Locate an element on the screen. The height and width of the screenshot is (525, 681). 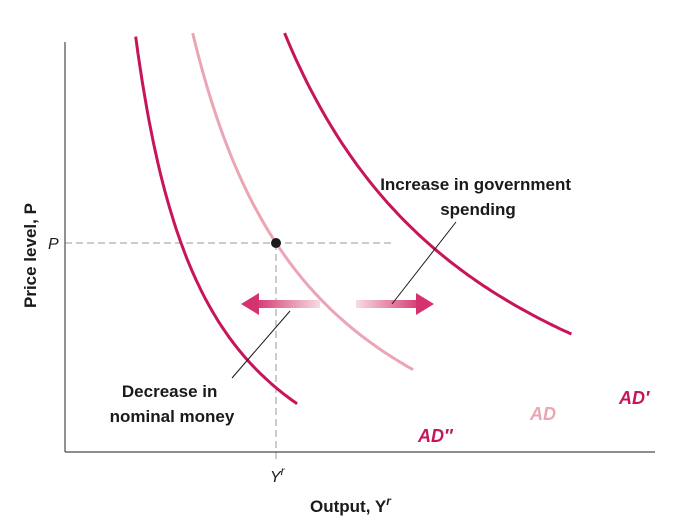
x-axis-title-main: Output, Y is located at coordinates (348, 506).